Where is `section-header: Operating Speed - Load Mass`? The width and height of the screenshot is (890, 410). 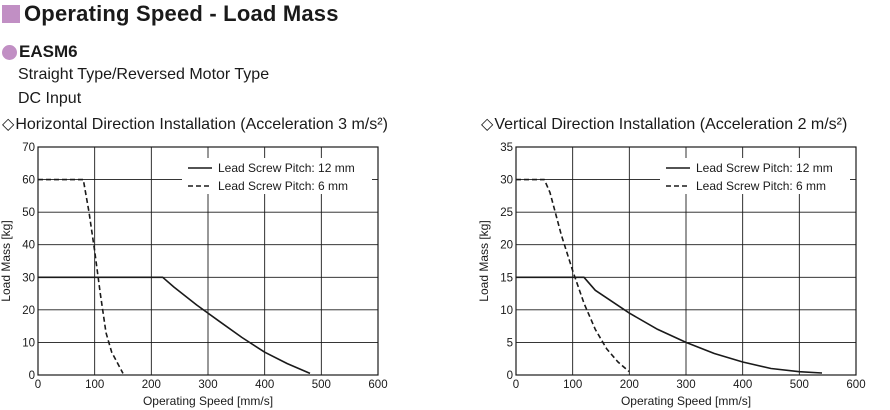 section-header: Operating Speed - Load Mass is located at coordinates (170, 14).